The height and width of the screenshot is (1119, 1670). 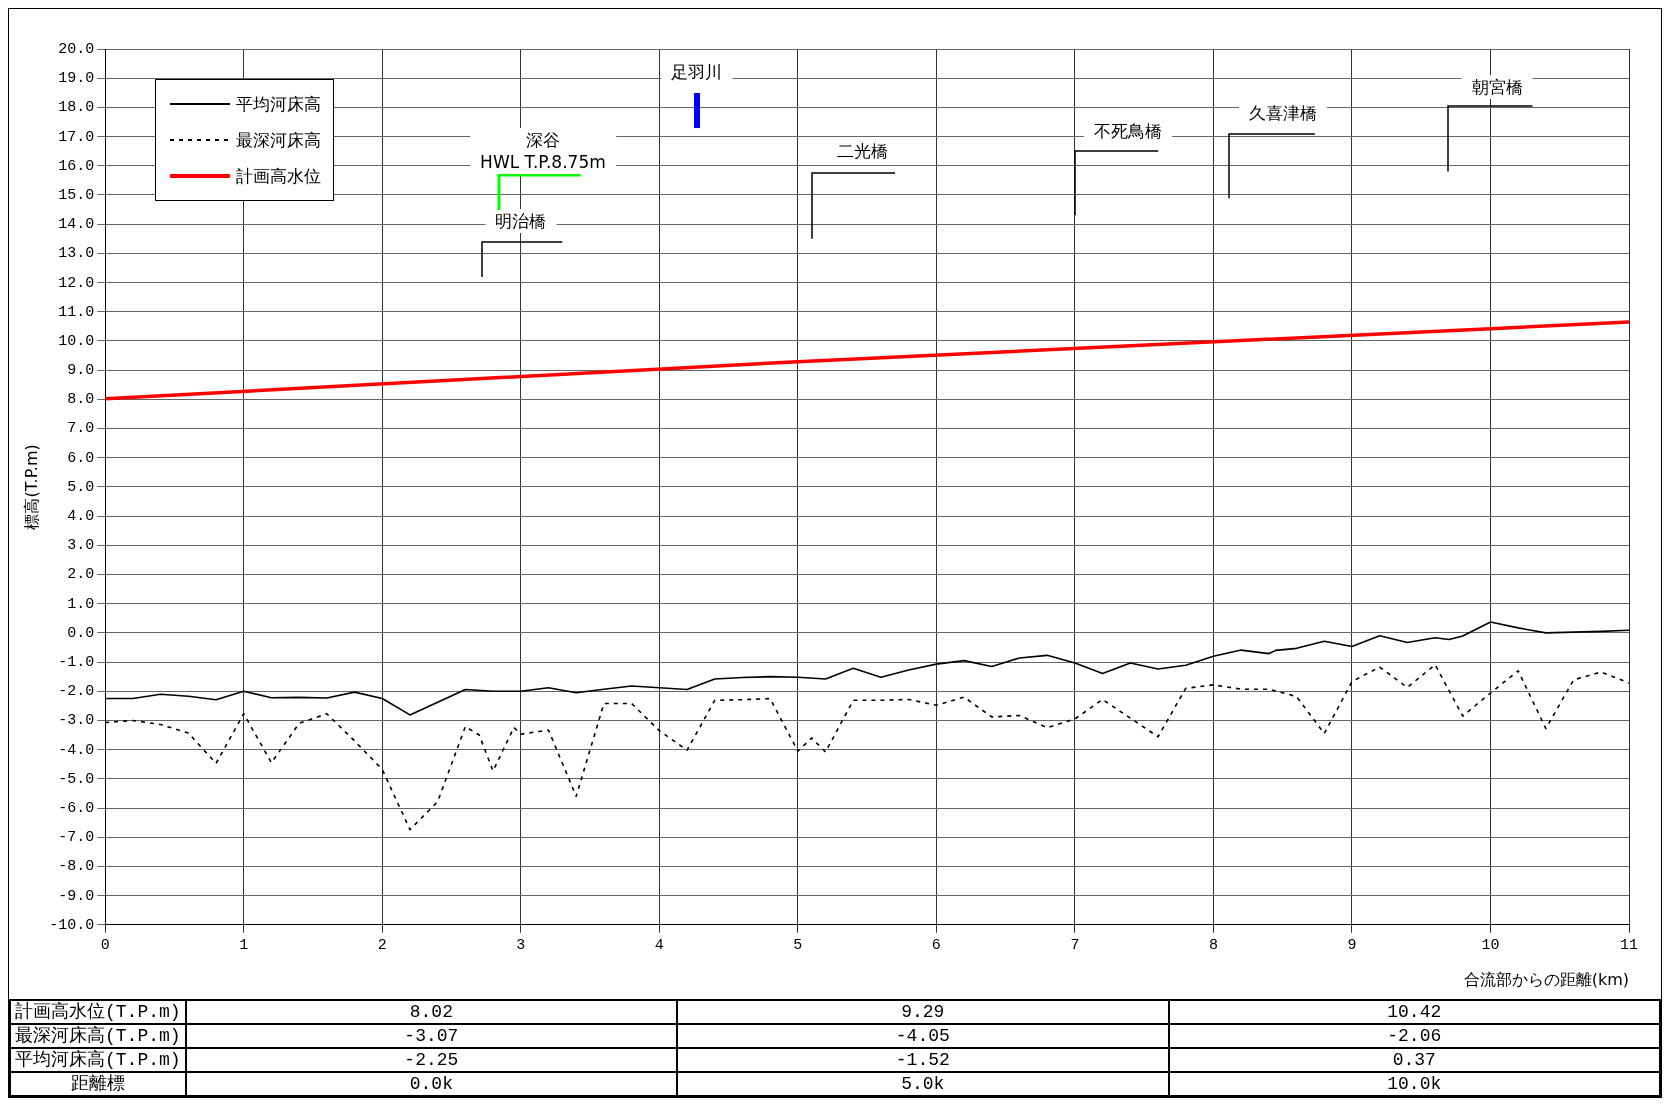 What do you see at coordinates (81, 400) in the screenshot?
I see `y-tick-label: 8.0` at bounding box center [81, 400].